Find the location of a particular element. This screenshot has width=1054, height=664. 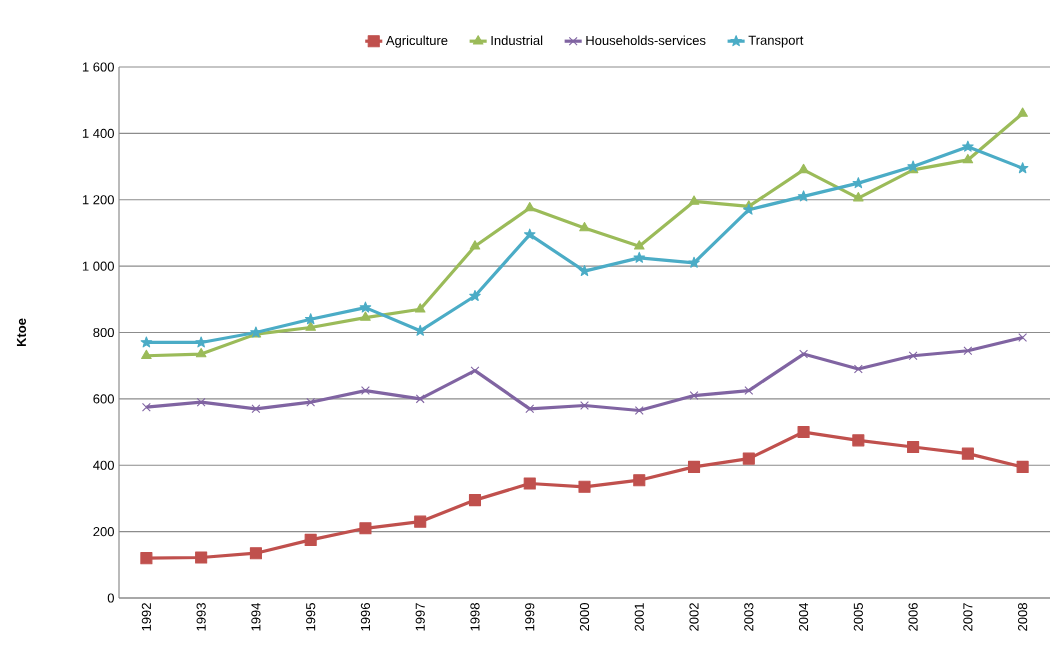

x-tick-label: 2003 is located at coordinates (749, 617).